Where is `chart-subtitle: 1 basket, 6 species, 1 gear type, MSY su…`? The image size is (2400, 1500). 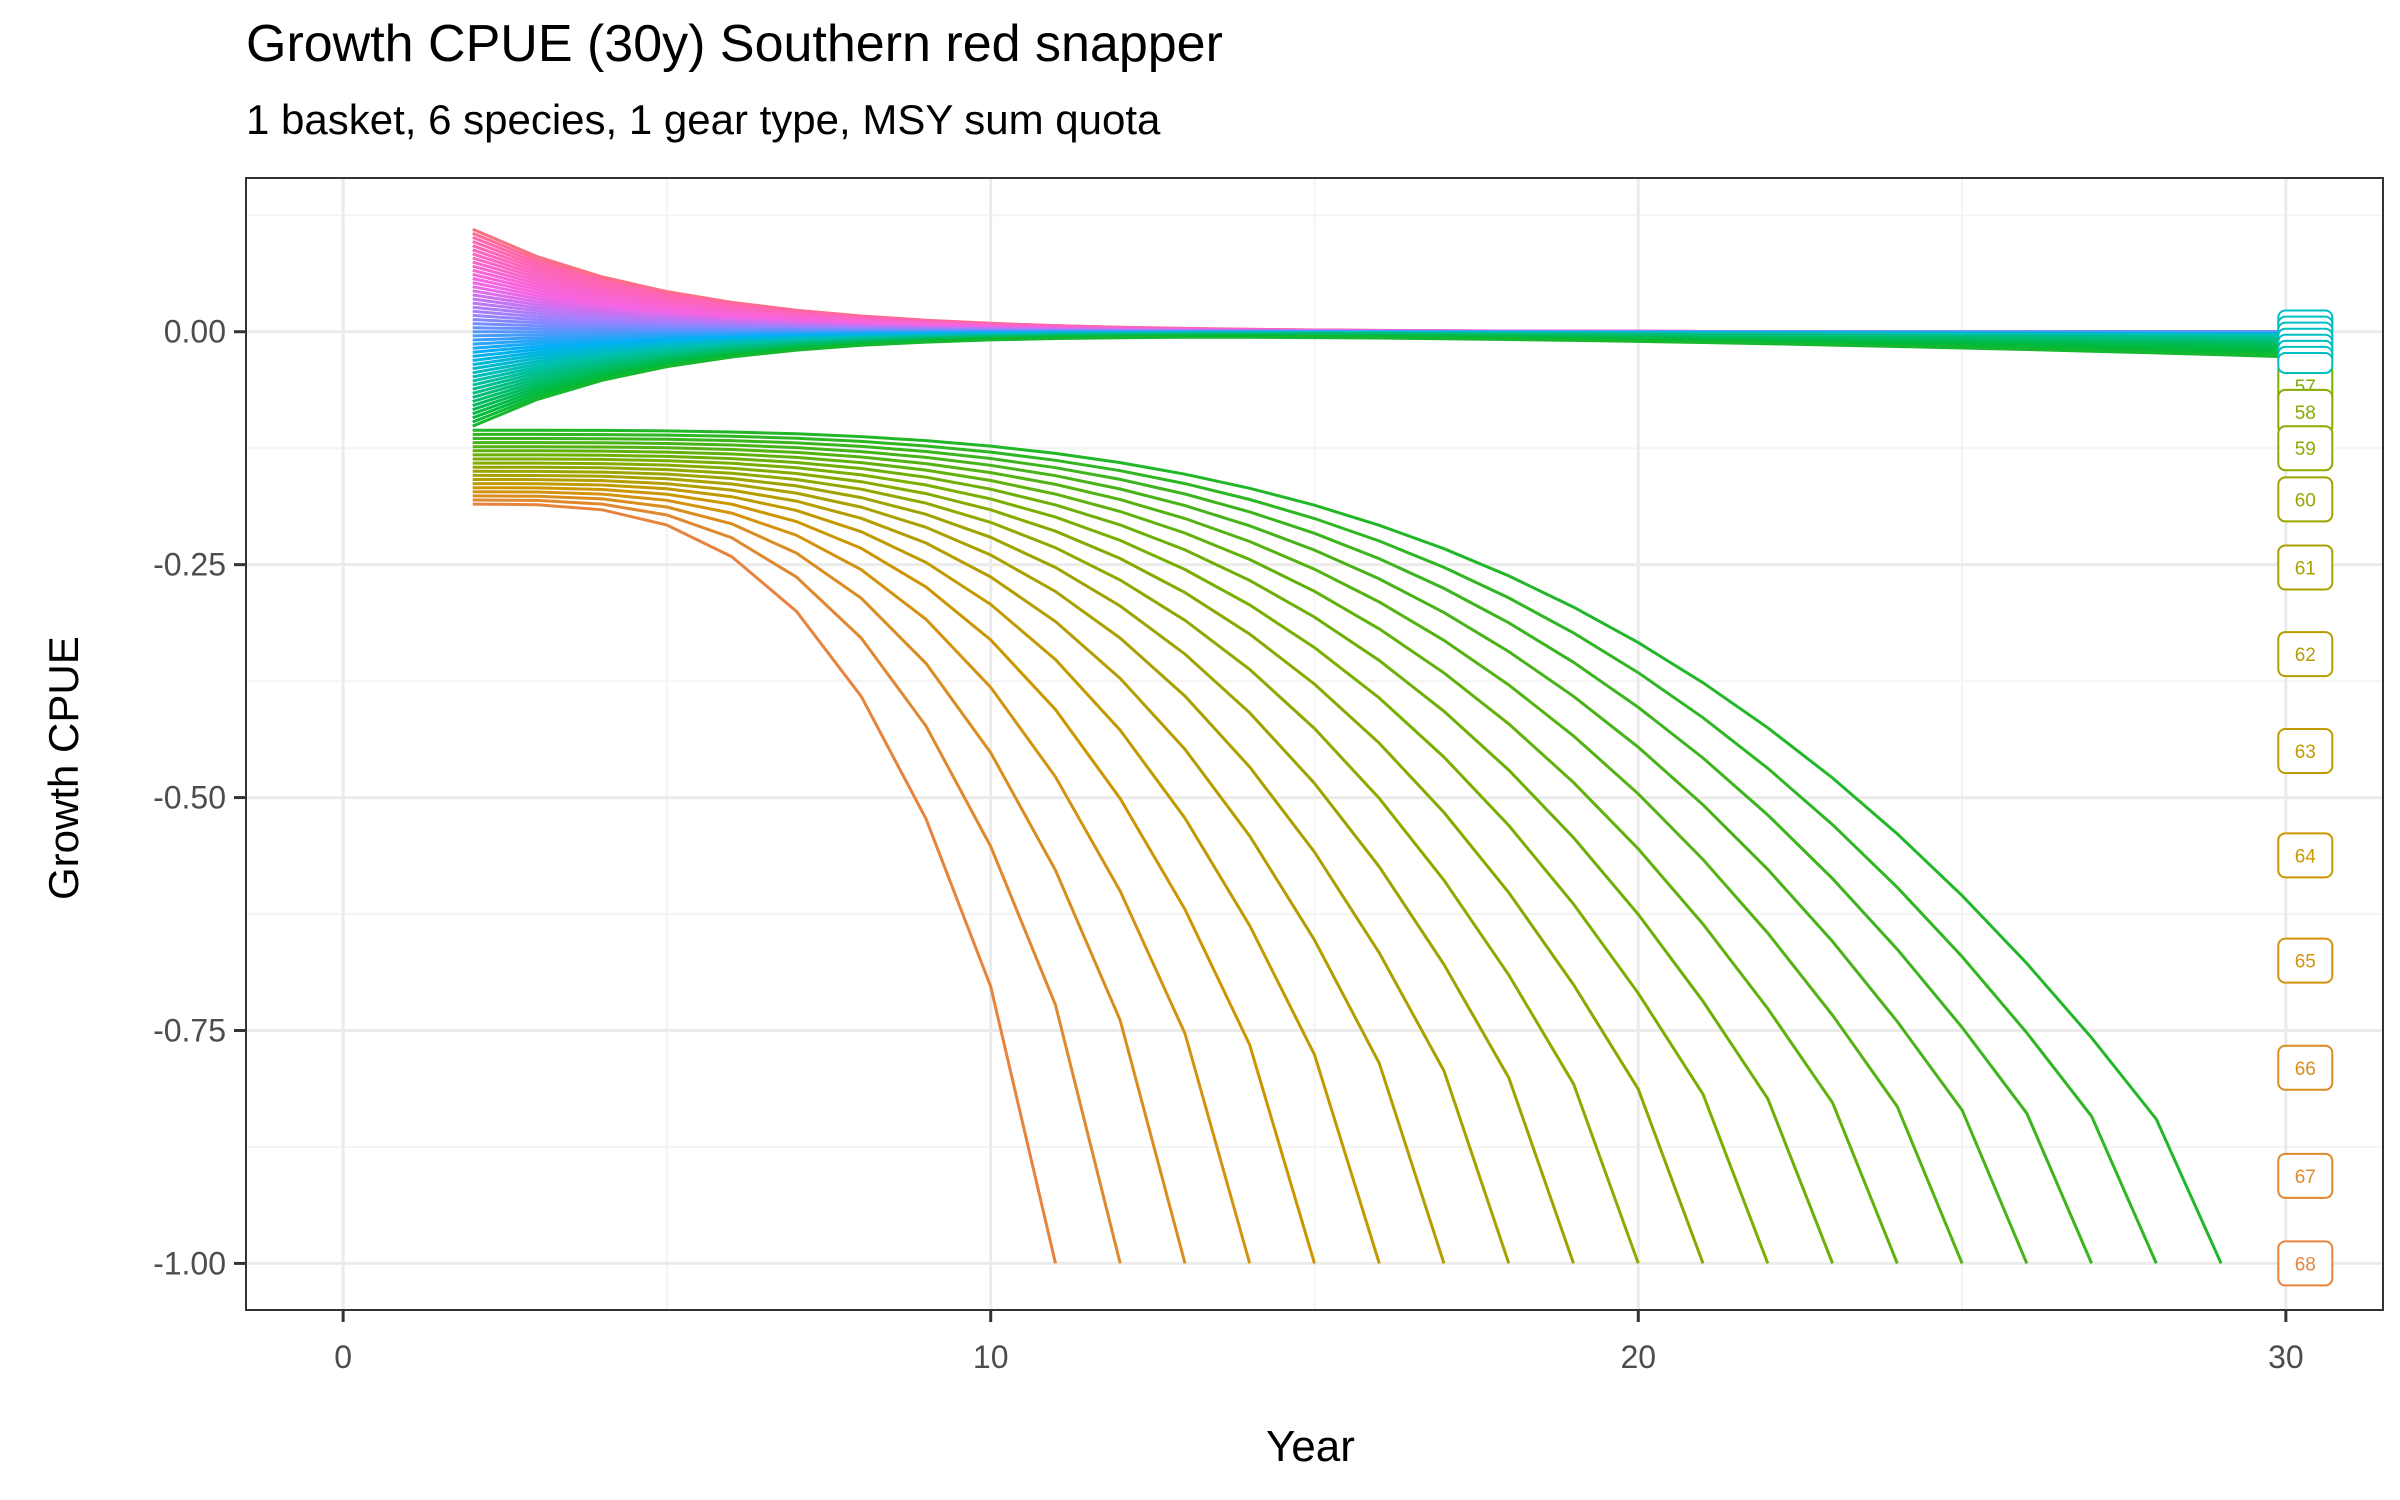 chart-subtitle: 1 basket, 6 species, 1 gear type, MSY su… is located at coordinates (703, 119).